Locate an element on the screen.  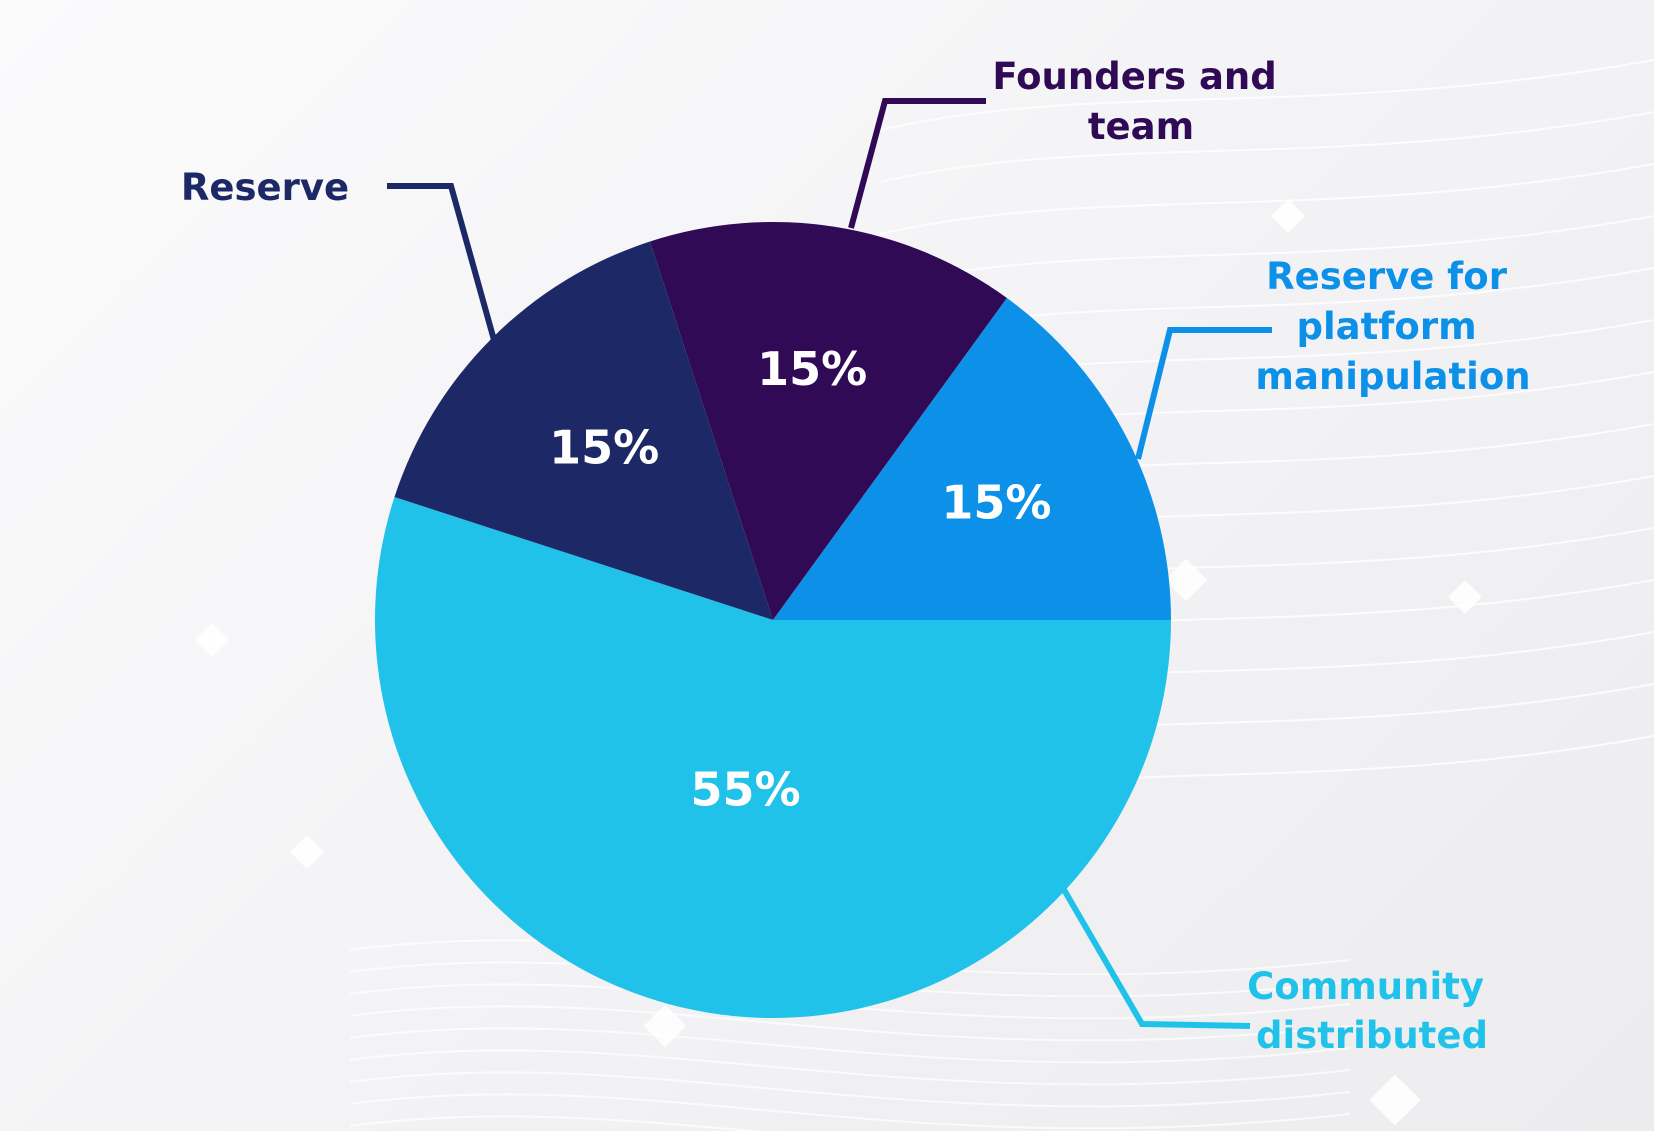
callout-label-founders: Founders and team is located at coordinates (1140, 101).